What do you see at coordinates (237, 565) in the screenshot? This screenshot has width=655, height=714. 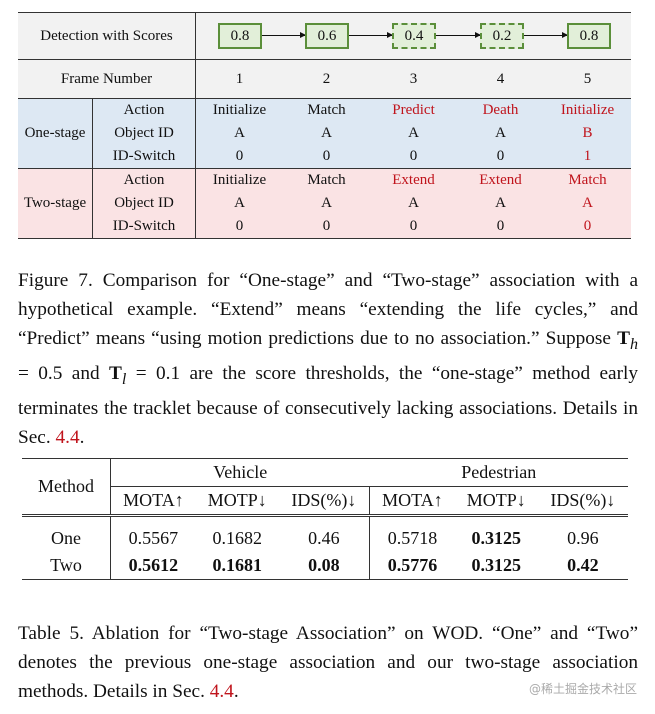 I see `value-cell: 0.1681` at bounding box center [237, 565].